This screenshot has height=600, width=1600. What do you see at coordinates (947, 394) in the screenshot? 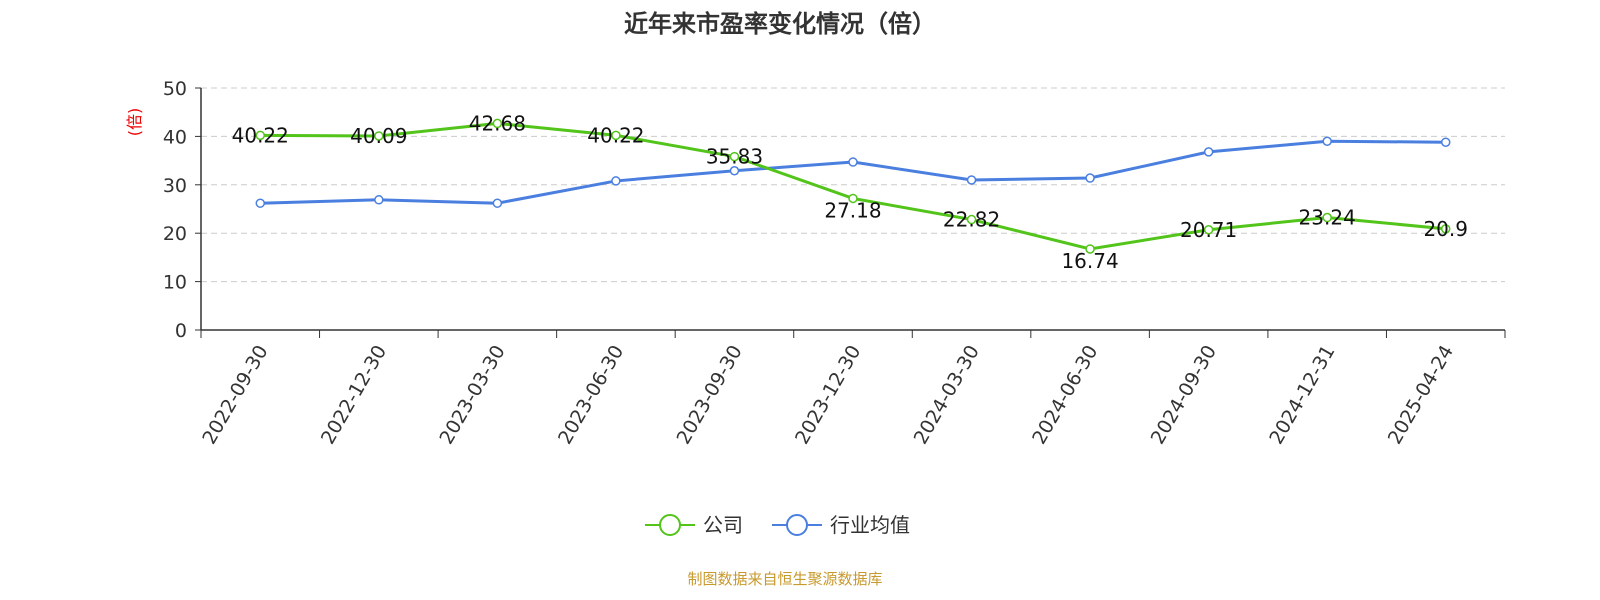
I see `x-tick-label: 2024-03-30` at bounding box center [947, 394].